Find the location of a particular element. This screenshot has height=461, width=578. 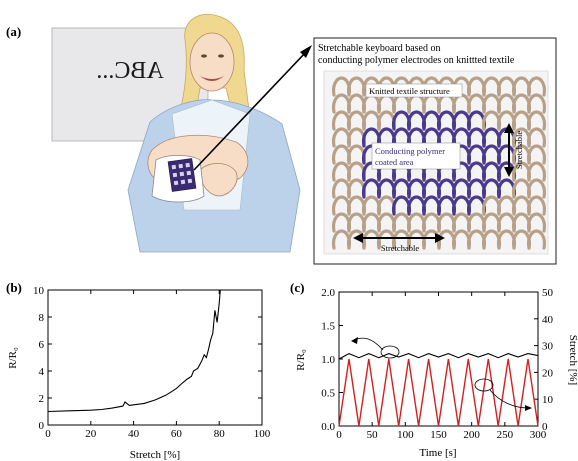

chart-c-y-tick-label: 2.0 is located at coordinates (328, 293).